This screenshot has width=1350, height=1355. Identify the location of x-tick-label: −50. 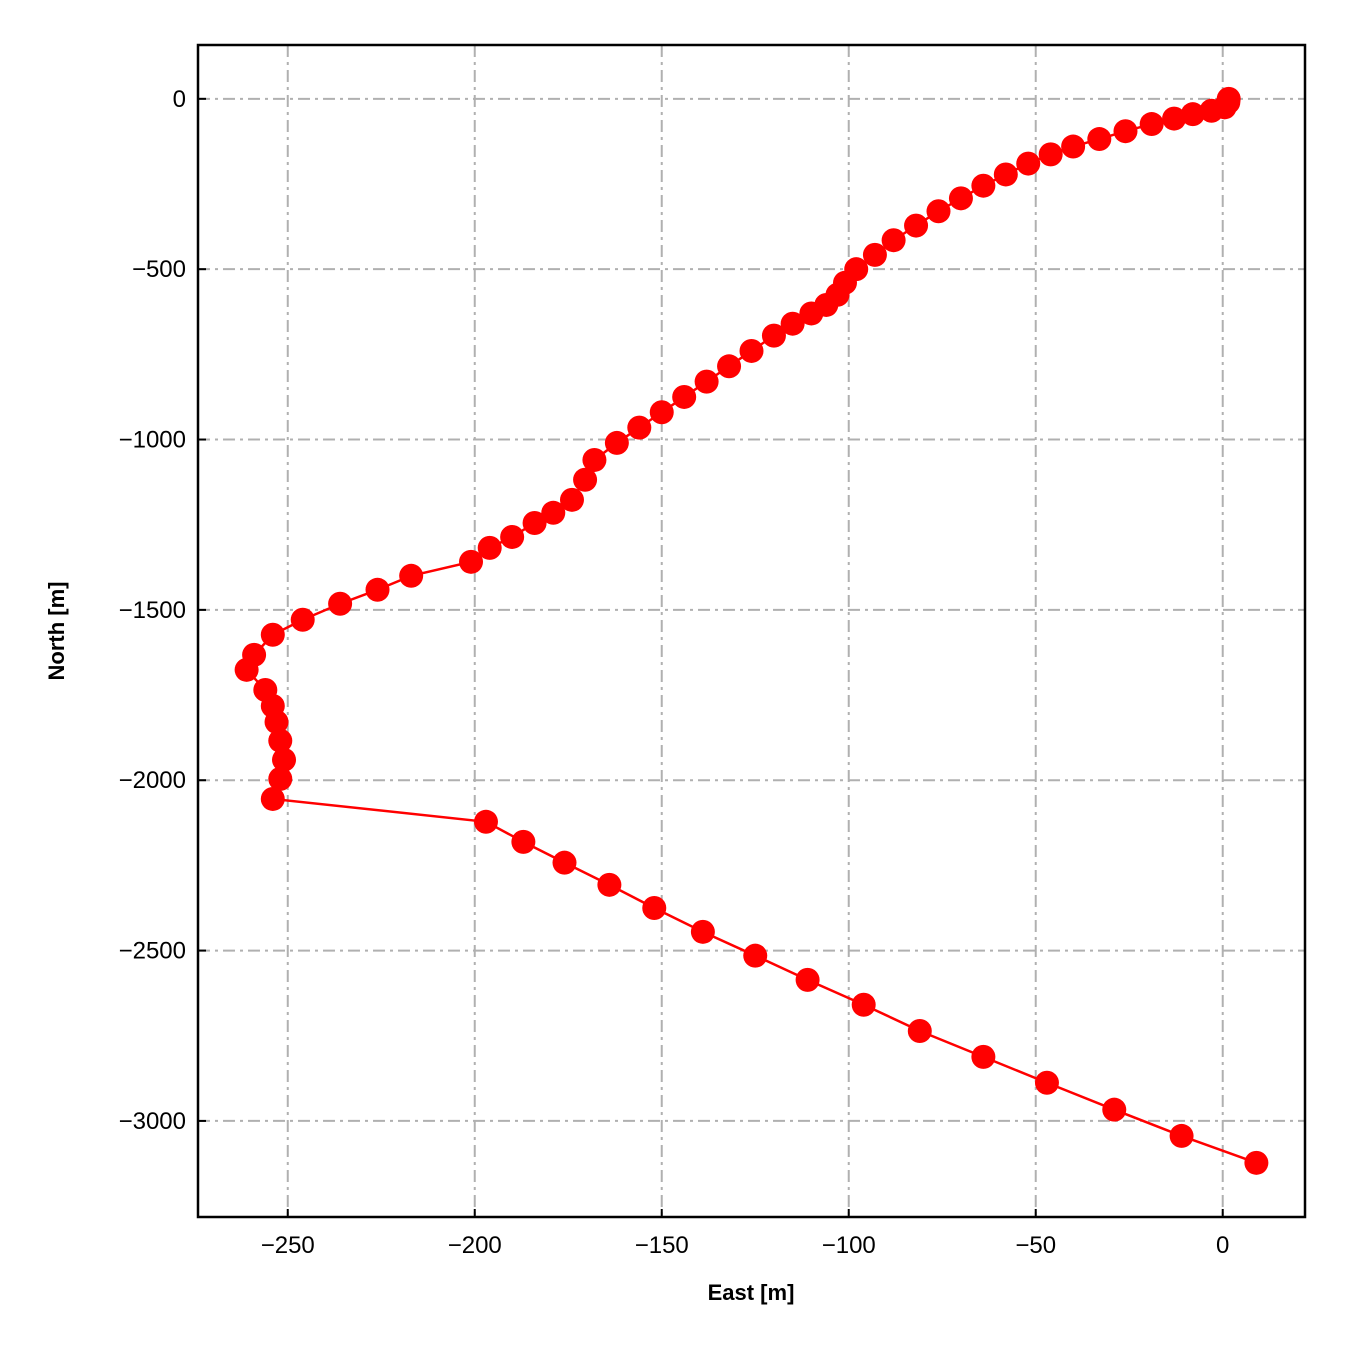
(1035, 1245).